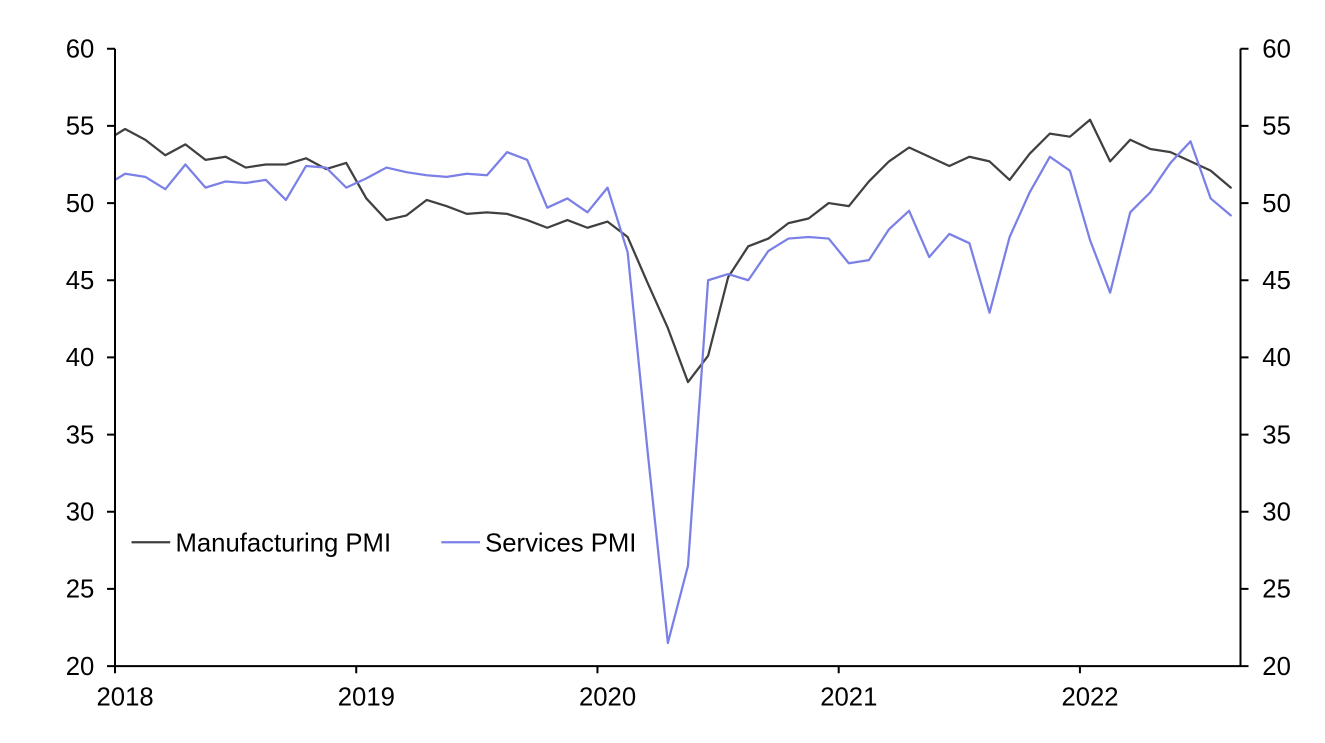 The image size is (1325, 743). I want to click on svg-text: 2018, so click(125, 697).